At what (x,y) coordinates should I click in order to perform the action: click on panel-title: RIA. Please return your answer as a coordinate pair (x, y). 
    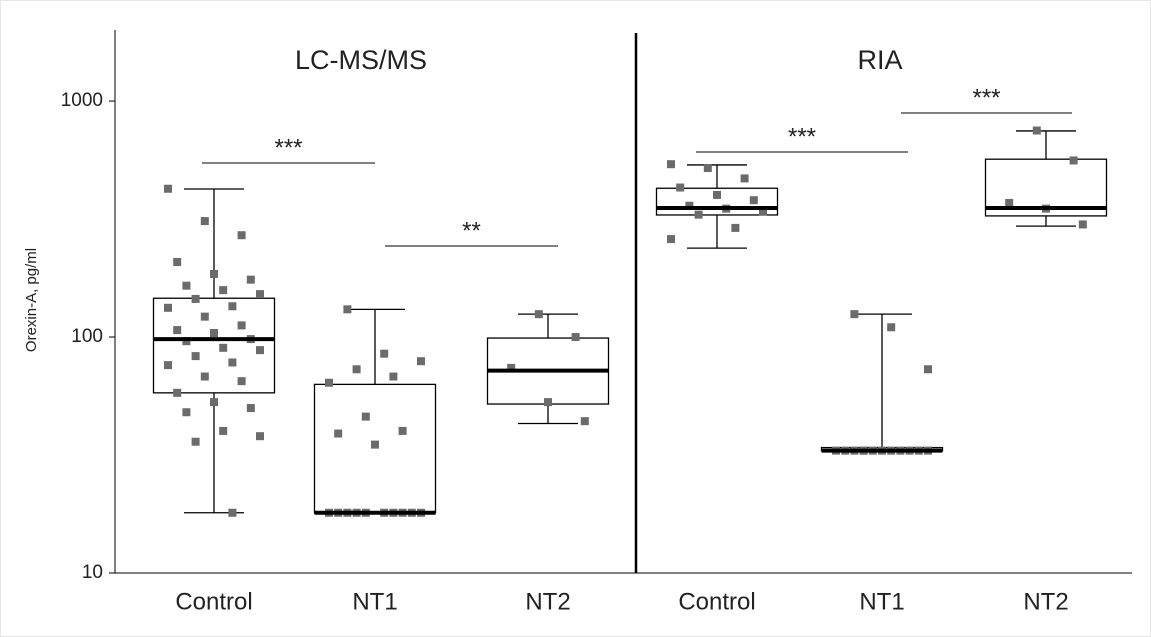
    Looking at the image, I should click on (879, 60).